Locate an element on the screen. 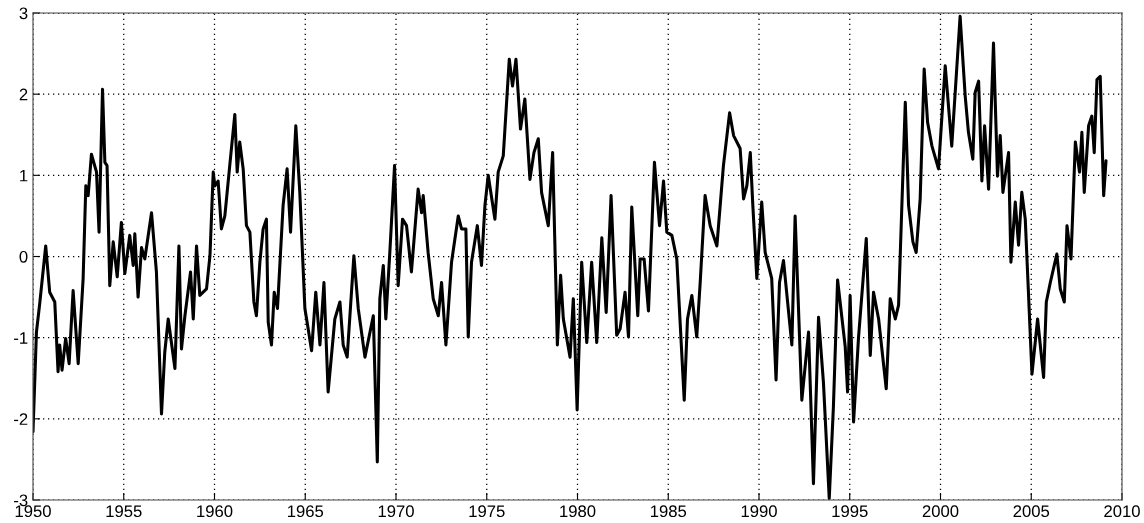 The width and height of the screenshot is (1144, 523). x-tick-label: 2000 is located at coordinates (940, 511).